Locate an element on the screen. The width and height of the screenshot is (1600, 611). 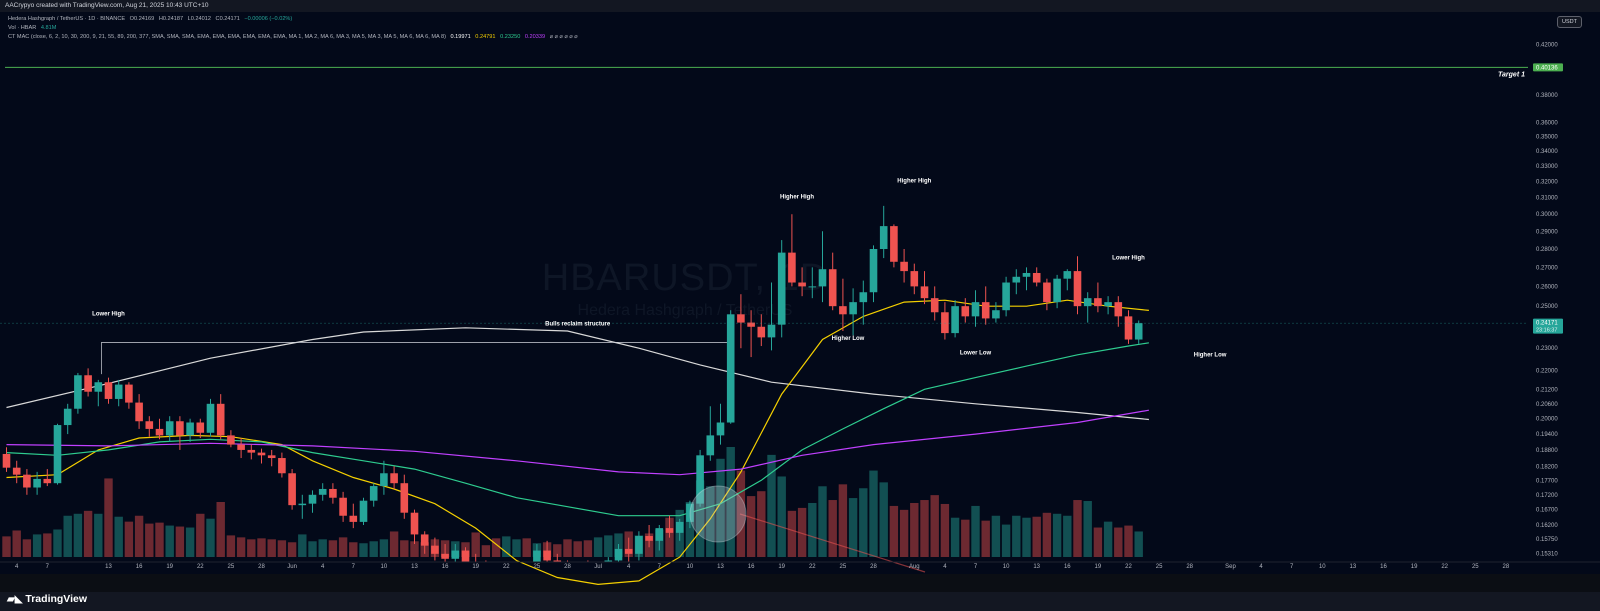
y-tick-label: 0.42000 is located at coordinates (1547, 46).